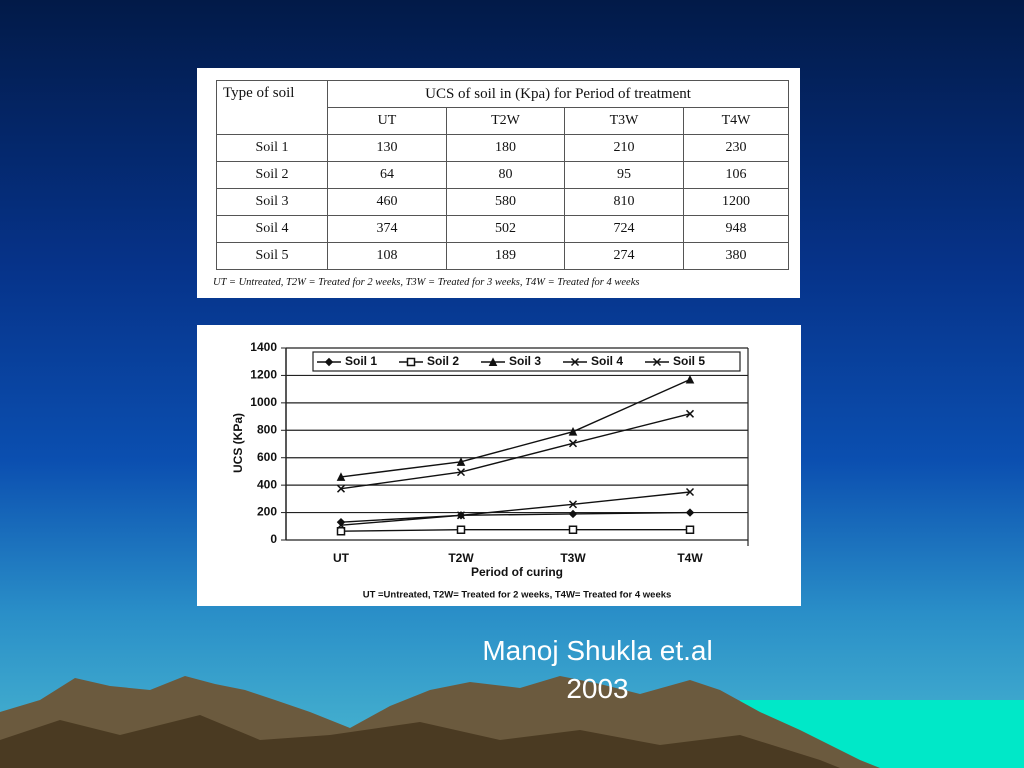  Describe the element at coordinates (736, 202) in the screenshot. I see `table-cell: 1200` at that location.